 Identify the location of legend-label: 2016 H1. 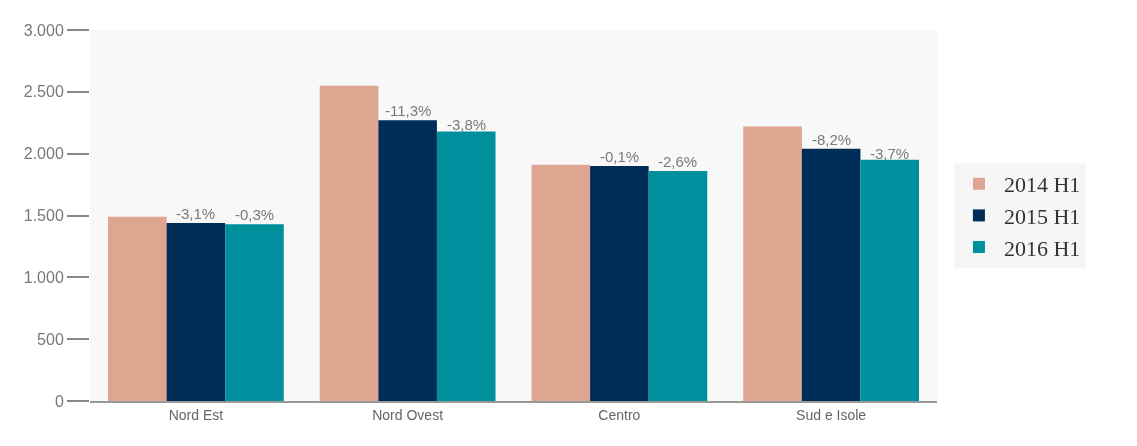
(1042, 248).